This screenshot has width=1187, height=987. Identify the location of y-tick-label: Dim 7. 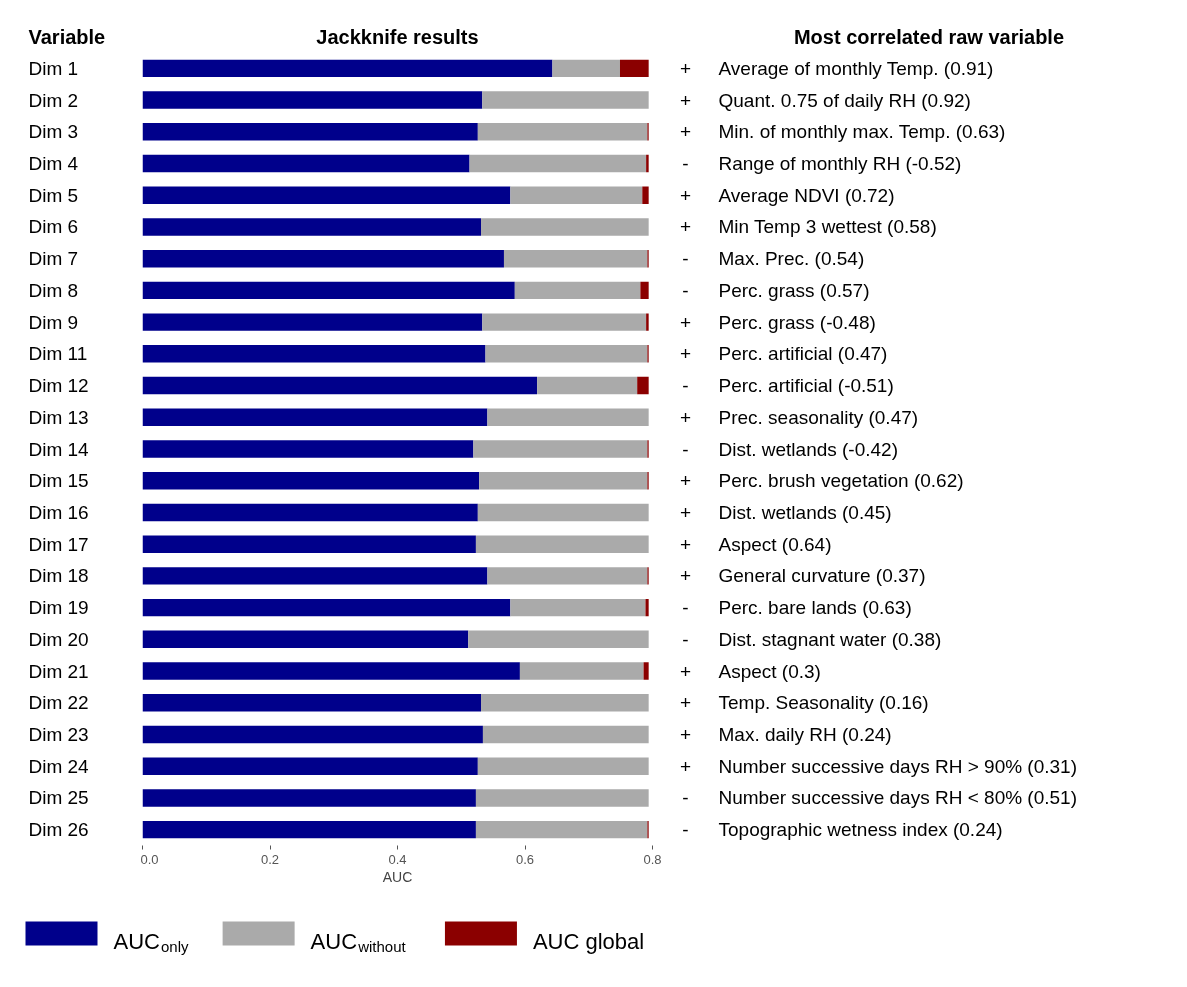
(53, 259).